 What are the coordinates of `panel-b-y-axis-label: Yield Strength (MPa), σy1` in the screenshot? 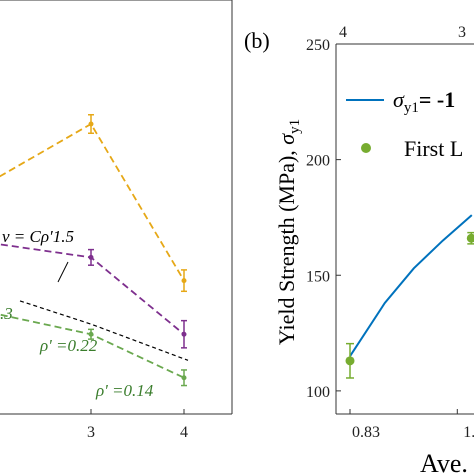 It's located at (288, 232).